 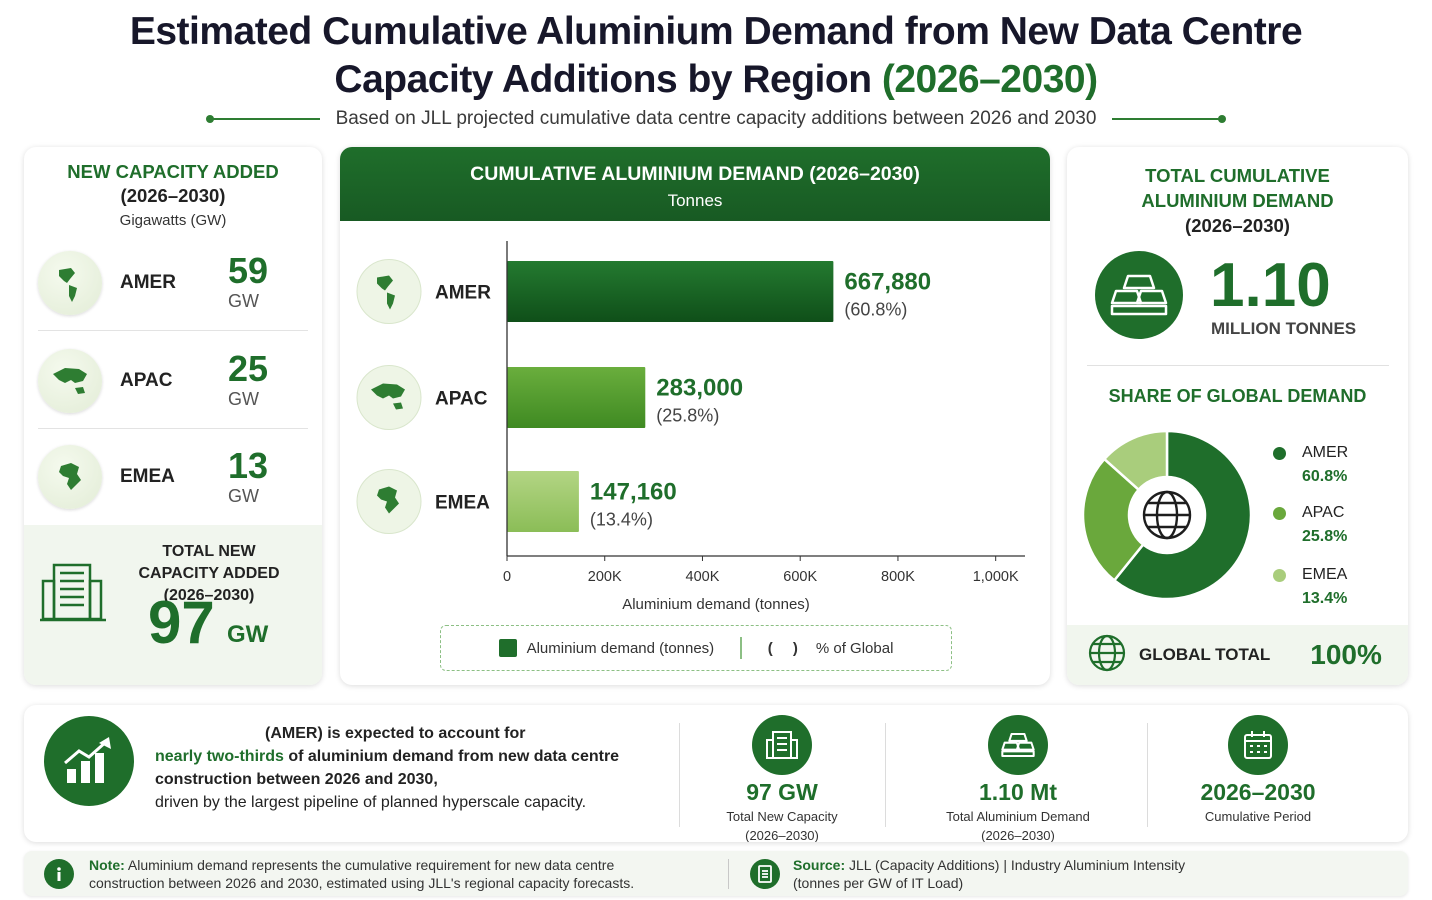 What do you see at coordinates (1258, 770) in the screenshot?
I see `stat-period: 2026–2030 Cumulative Period` at bounding box center [1258, 770].